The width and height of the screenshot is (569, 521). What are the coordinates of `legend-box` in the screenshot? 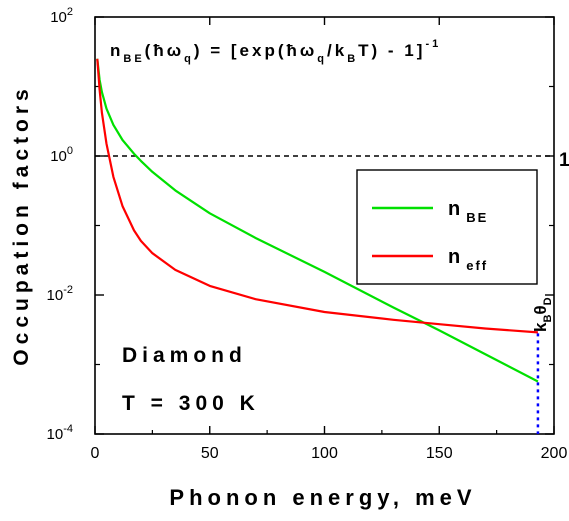 It's located at (447, 227).